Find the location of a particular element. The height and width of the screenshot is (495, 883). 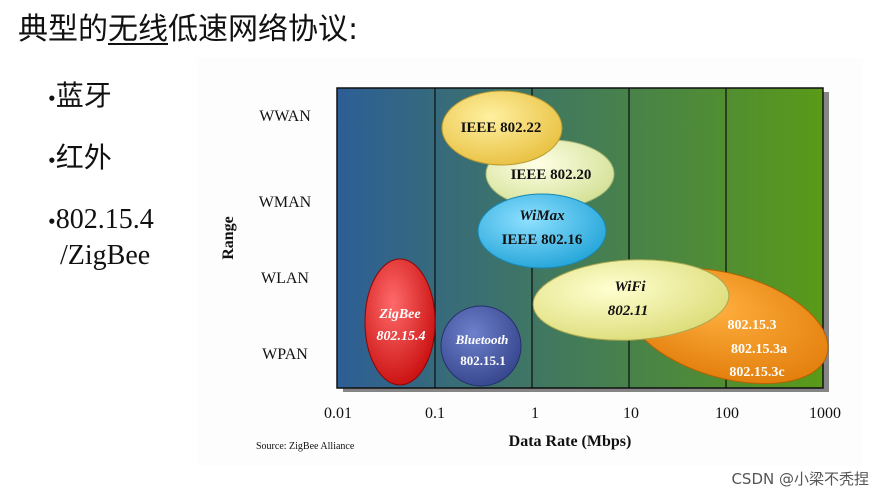

bullet-item-bluetooth: •蓝牙 is located at coordinates (101, 98).